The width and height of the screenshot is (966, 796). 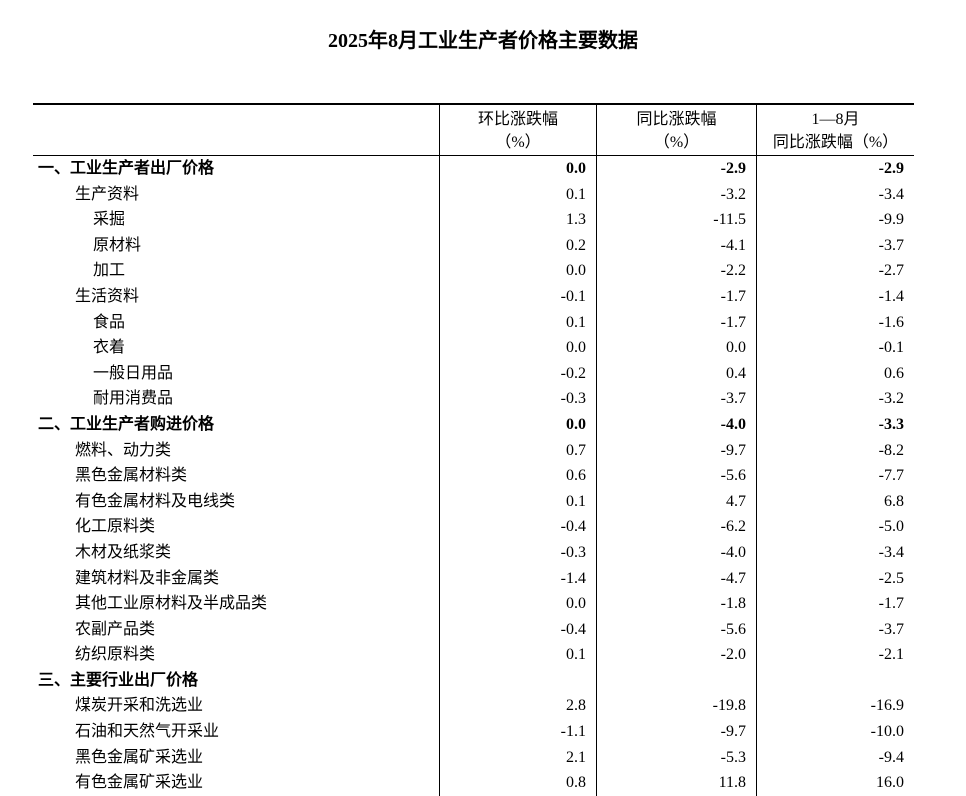 I want to click on mom-value: 0.2, so click(x=518, y=245).